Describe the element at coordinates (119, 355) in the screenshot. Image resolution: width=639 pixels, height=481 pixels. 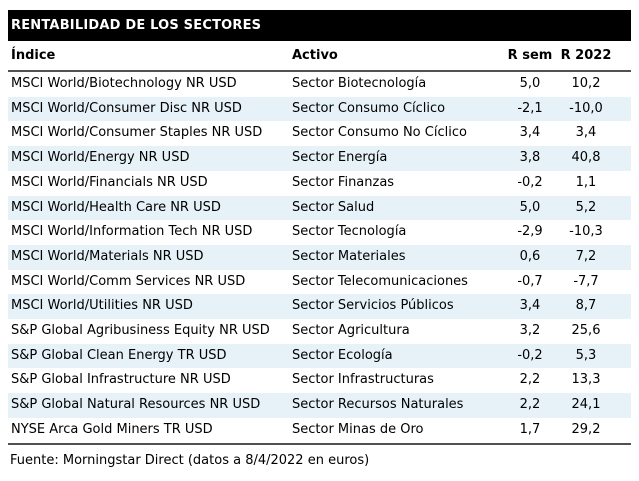
I see `index-cell: S&P Global Clean Energy TR USD` at that location.